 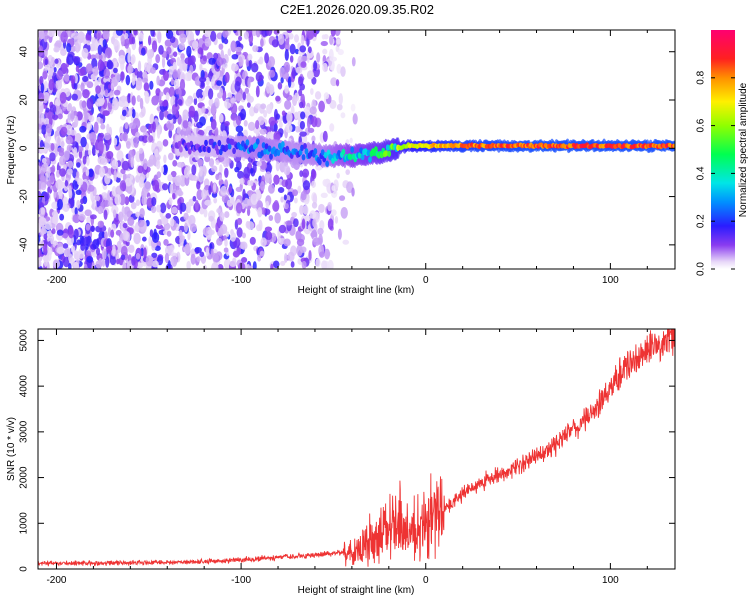 What do you see at coordinates (241, 580) in the screenshot?
I see `snr-x-tick-label: -100` at bounding box center [241, 580].